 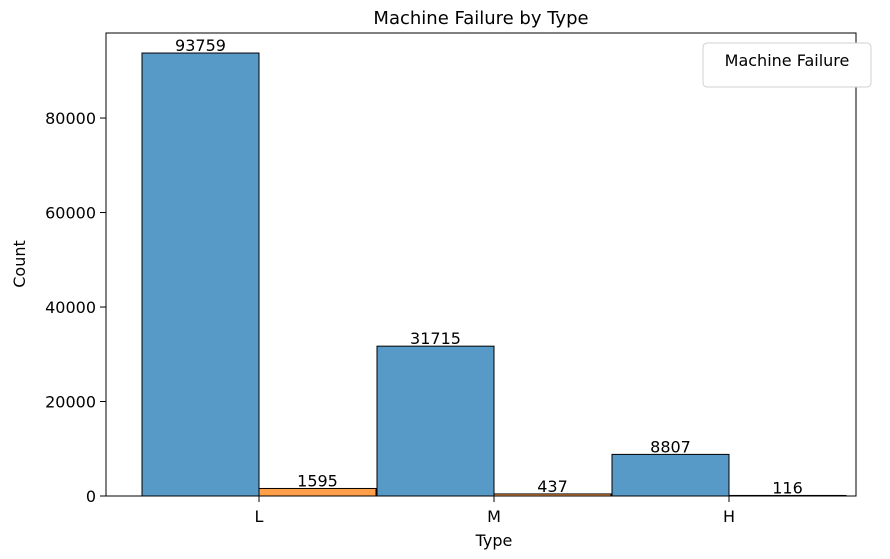 What do you see at coordinates (670, 446) in the screenshot?
I see `bar-label-h-series-1: 8807` at bounding box center [670, 446].